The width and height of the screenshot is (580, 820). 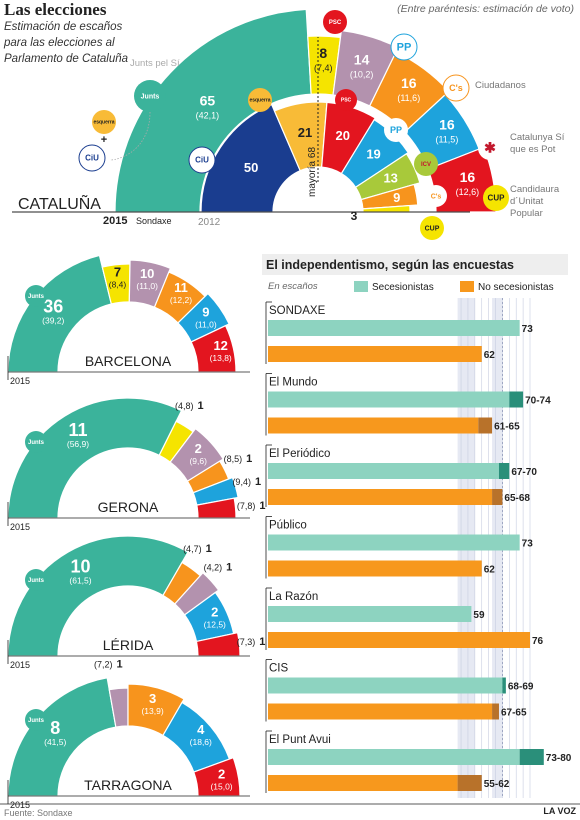 I want to click on poll-6-sec-range, so click(x=531, y=757).